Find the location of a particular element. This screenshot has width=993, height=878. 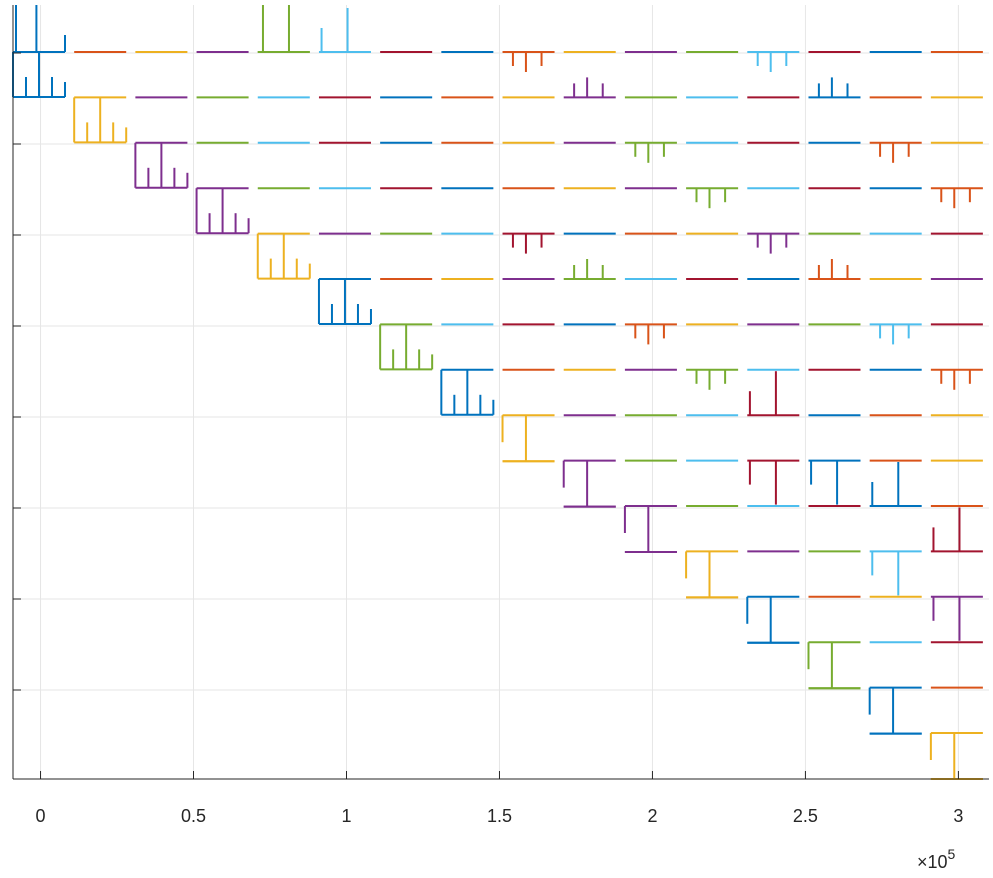

x-tick-label-3: 1.5 is located at coordinates (499, 816).